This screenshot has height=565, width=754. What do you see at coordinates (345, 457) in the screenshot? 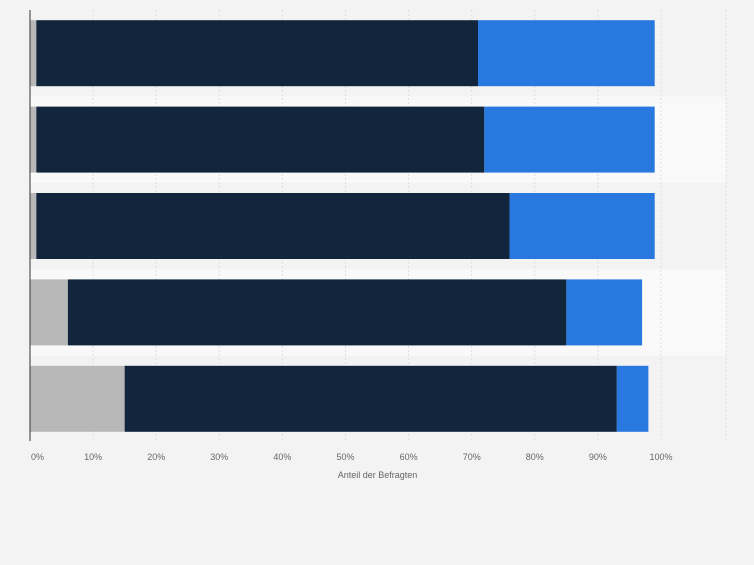
I see `x-tick-label: 50%` at bounding box center [345, 457].